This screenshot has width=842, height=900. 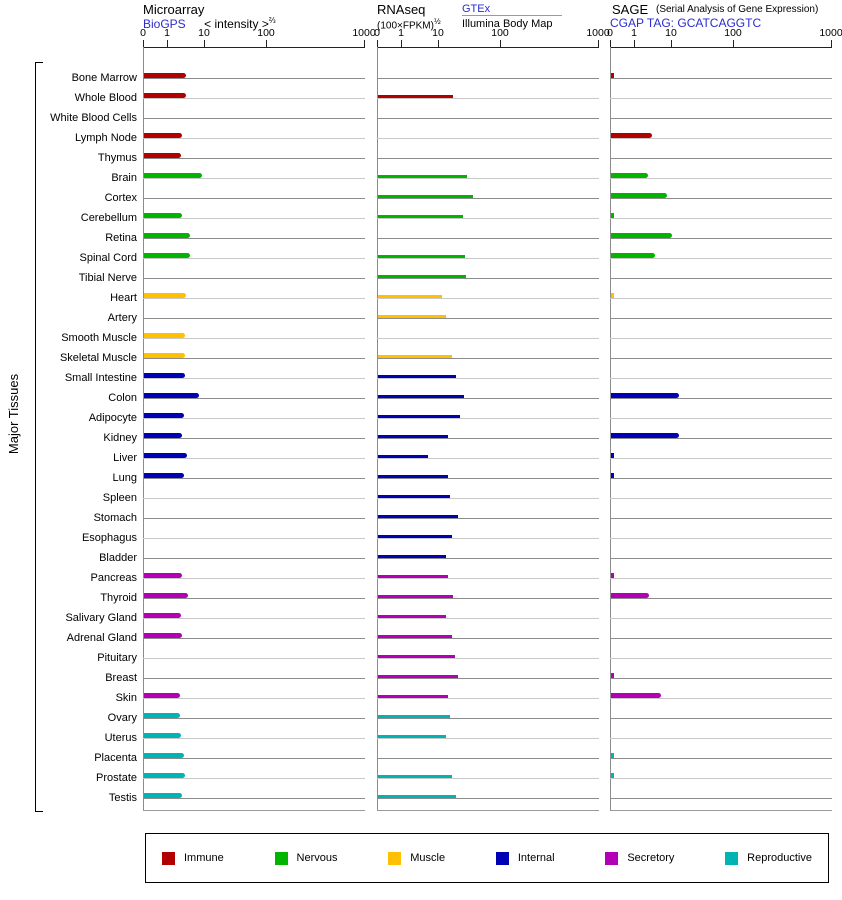 What do you see at coordinates (416, 858) in the screenshot?
I see `legend-item-muscle: Muscle` at bounding box center [416, 858].